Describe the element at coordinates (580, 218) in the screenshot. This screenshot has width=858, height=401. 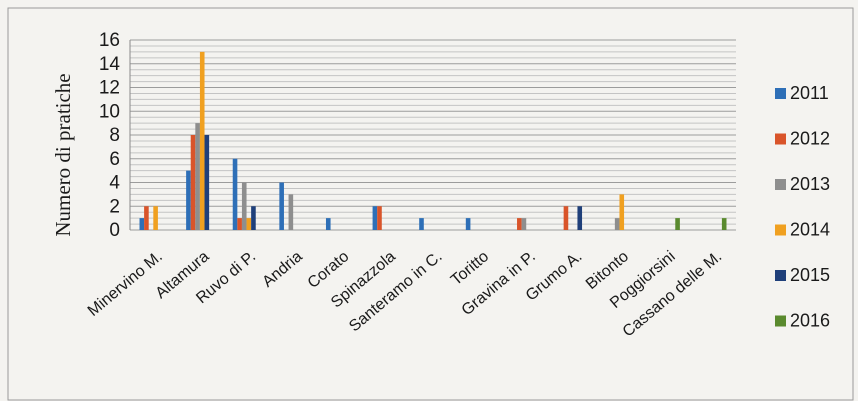
I see `bar-2015-Grumo A.` at that location.